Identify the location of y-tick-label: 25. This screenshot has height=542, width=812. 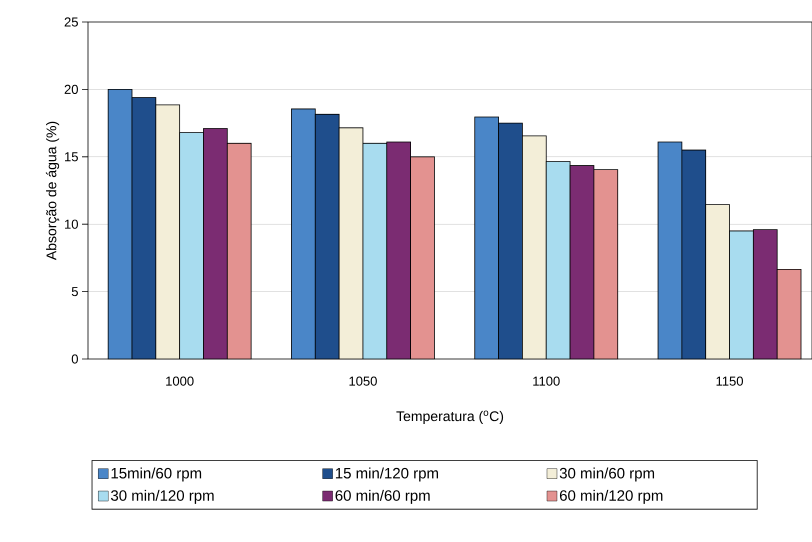
(71, 22).